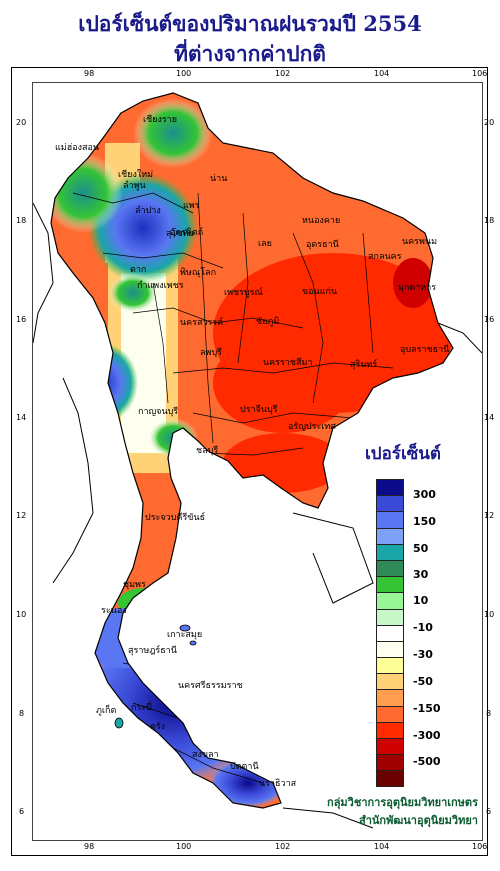  What do you see at coordinates (89, 846) in the screenshot?
I see `lon-tick-bottom: 98` at bounding box center [89, 846].